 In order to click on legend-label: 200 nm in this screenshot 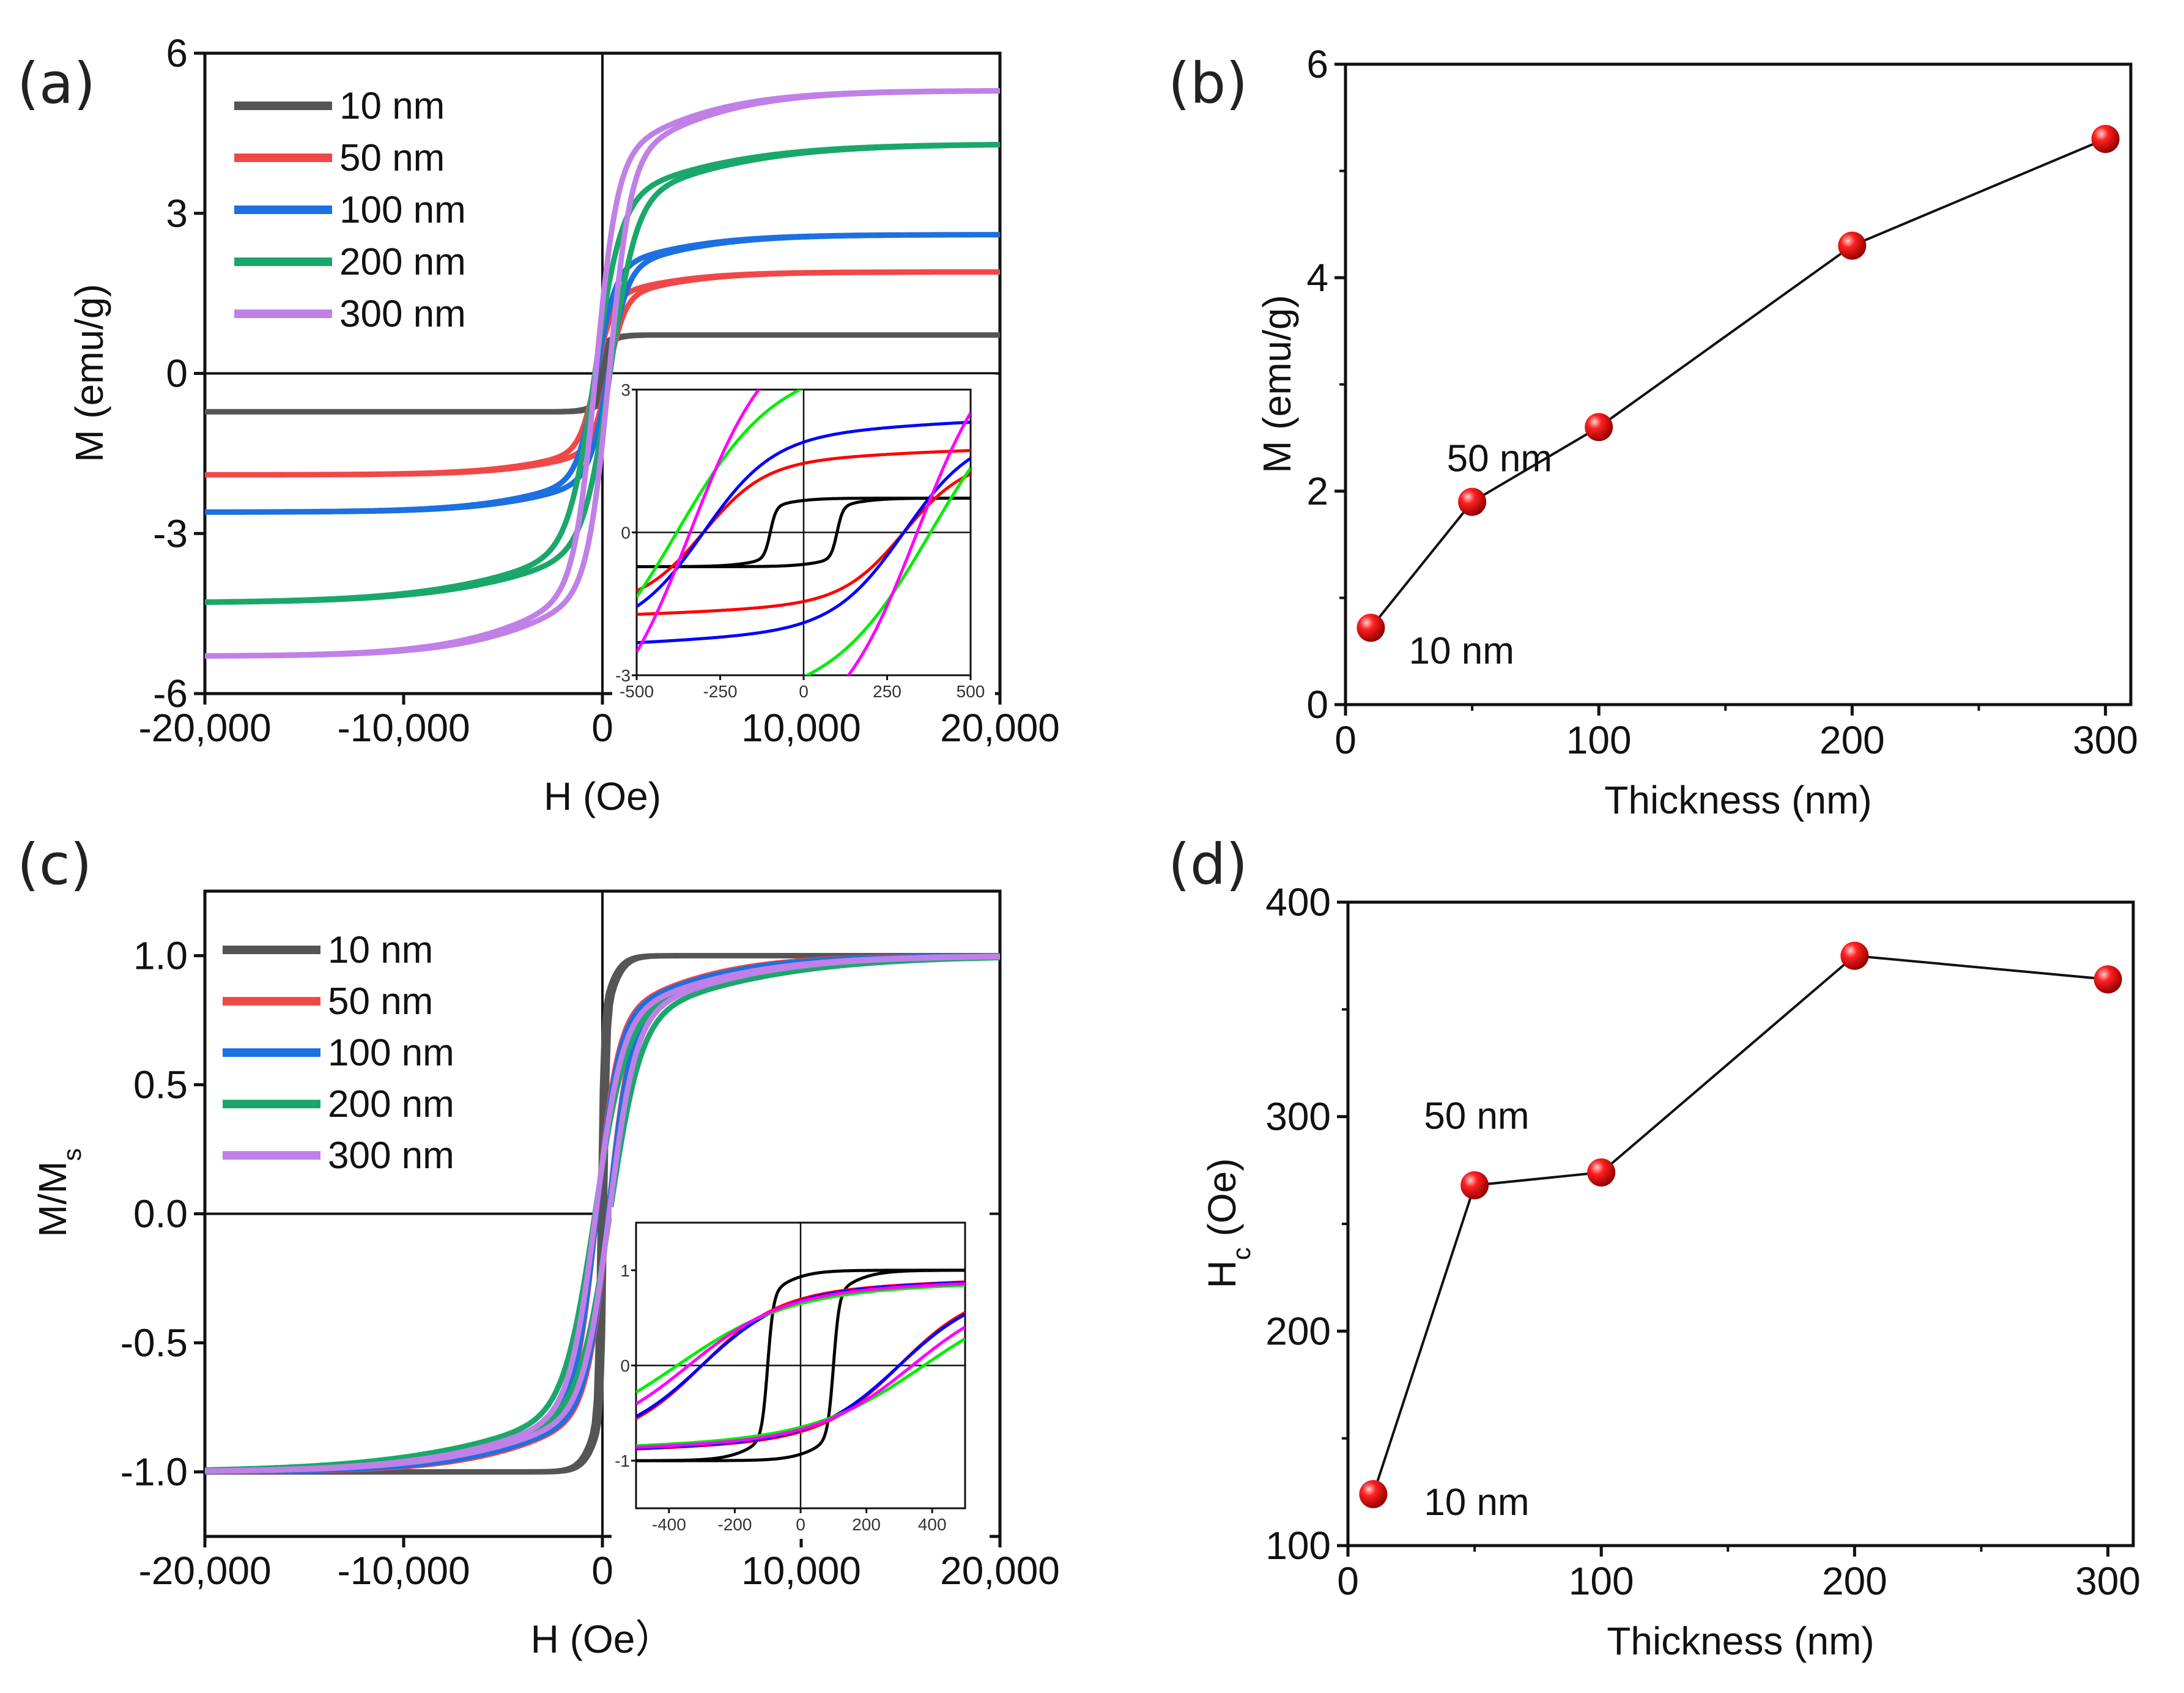, I will do `click(402, 262)`.